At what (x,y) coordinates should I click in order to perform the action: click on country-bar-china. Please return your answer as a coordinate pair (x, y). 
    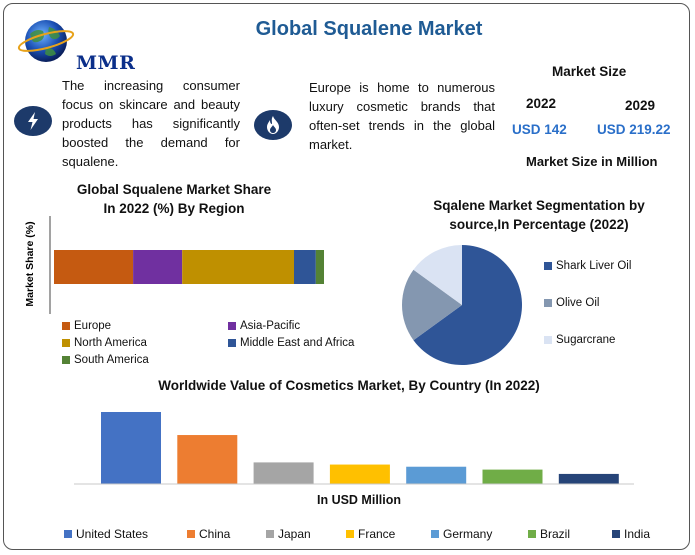
    Looking at the image, I should click on (207, 459).